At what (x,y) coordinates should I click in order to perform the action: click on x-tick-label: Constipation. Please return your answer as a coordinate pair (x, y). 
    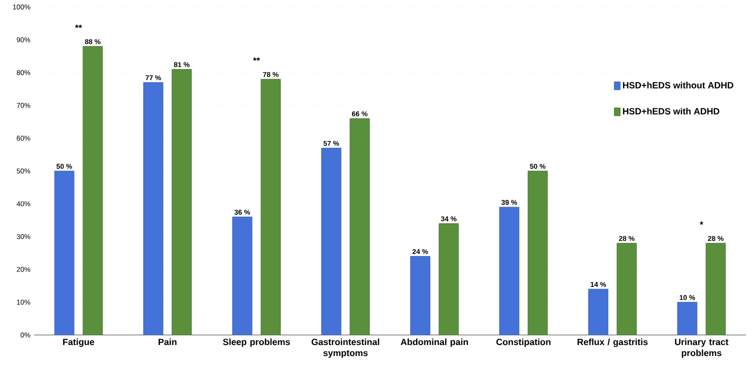
    Looking at the image, I should click on (523, 342).